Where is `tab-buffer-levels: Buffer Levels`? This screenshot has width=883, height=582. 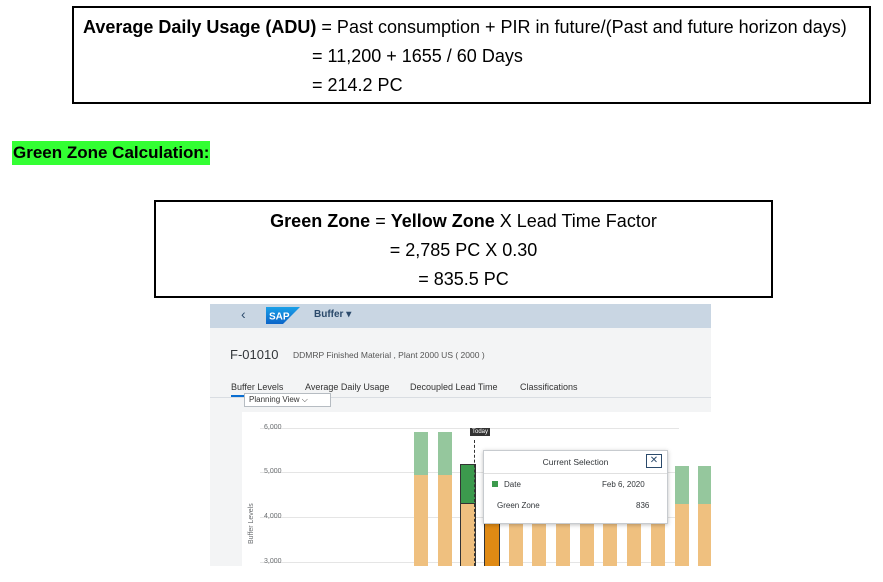
tab-buffer-levels: Buffer Levels is located at coordinates (257, 387).